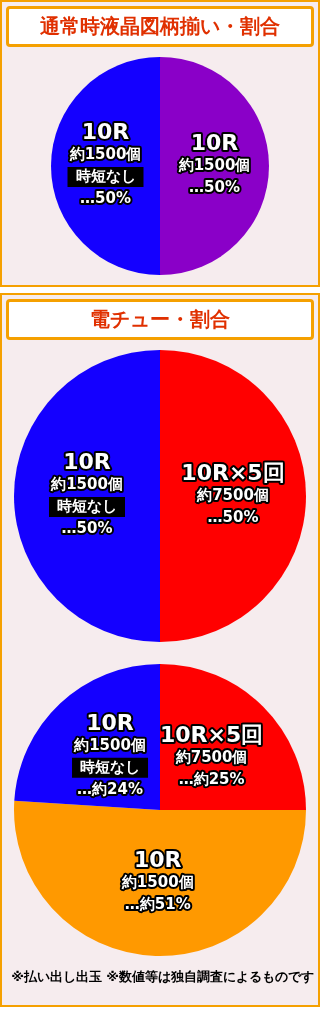 Image resolution: width=320 pixels, height=1032 pixels. Describe the element at coordinates (157, 903) in the screenshot. I see `data-label: …約51%` at that location.